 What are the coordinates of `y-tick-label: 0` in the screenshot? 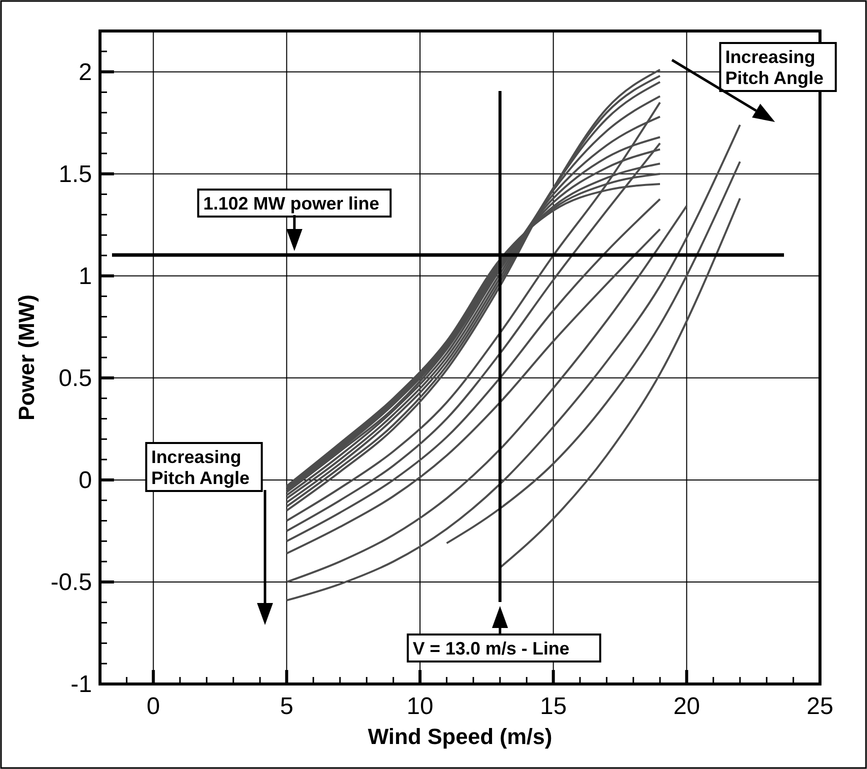 It's located at (85, 480).